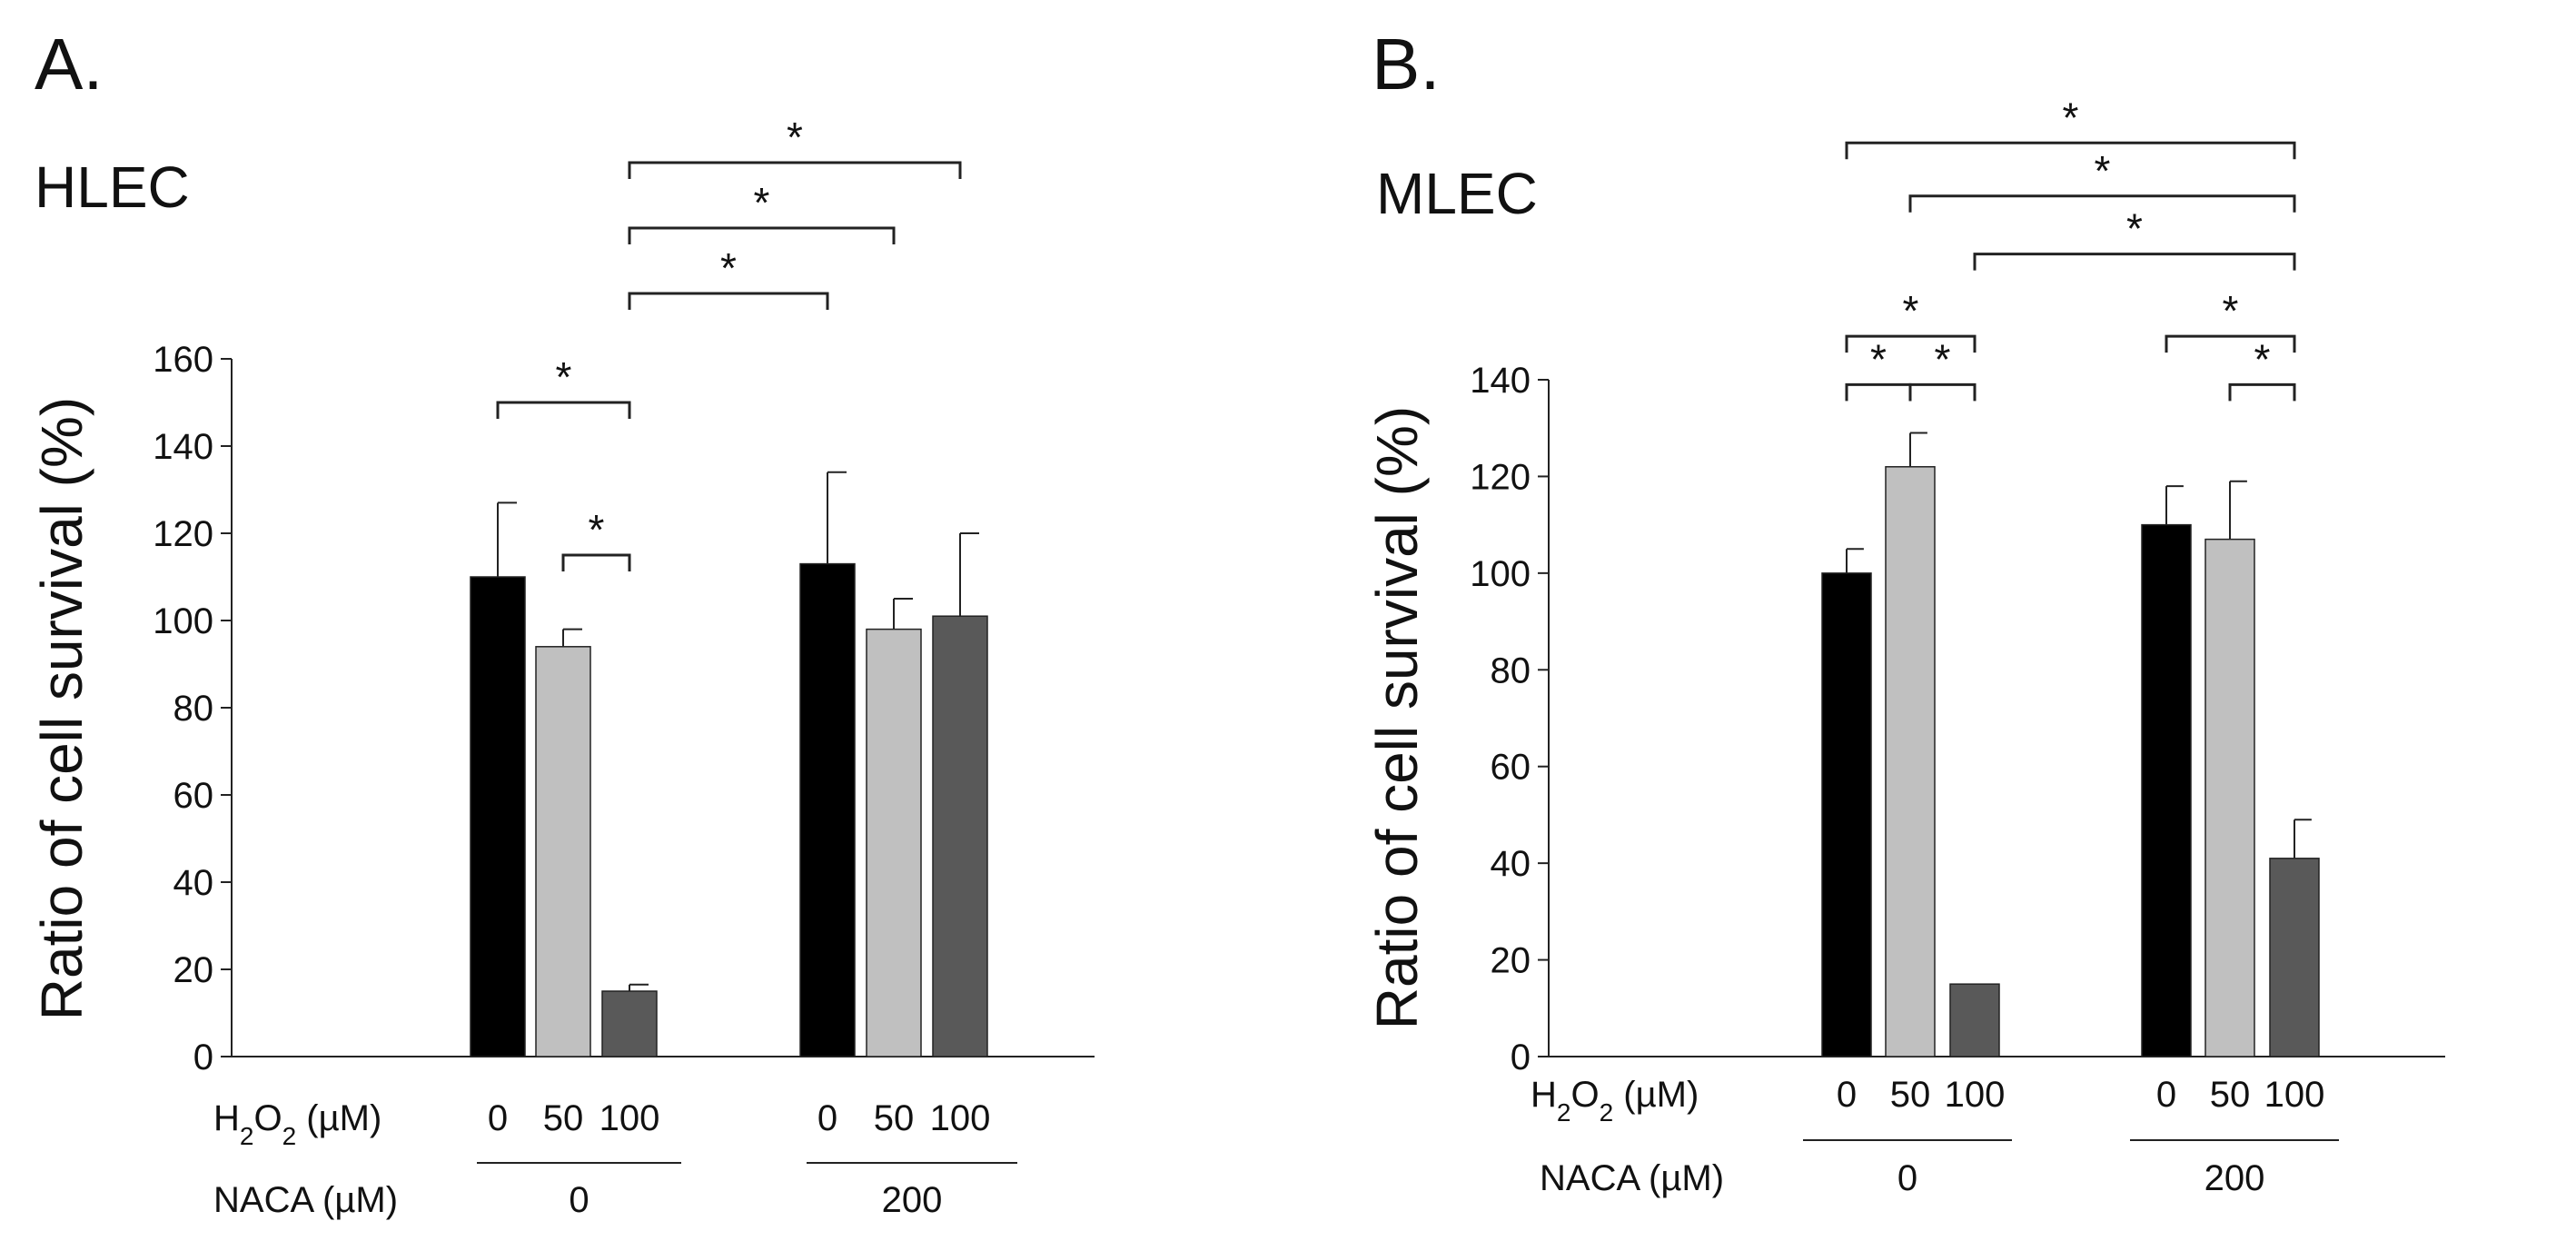 The width and height of the screenshot is (2576, 1241). What do you see at coordinates (1511, 864) in the screenshot?
I see `panel-b-y-tick-label: 40` at bounding box center [1511, 864].